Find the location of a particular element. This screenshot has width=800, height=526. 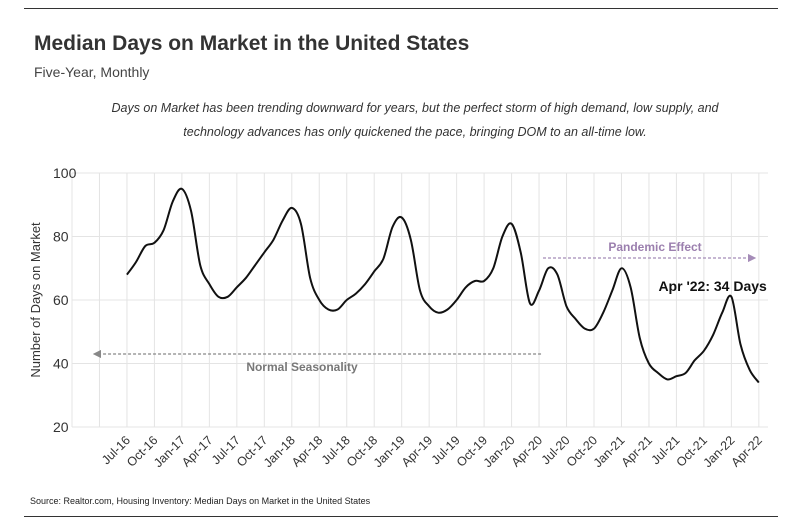

x-tick-label: Jan-18 is located at coordinates (279, 451).